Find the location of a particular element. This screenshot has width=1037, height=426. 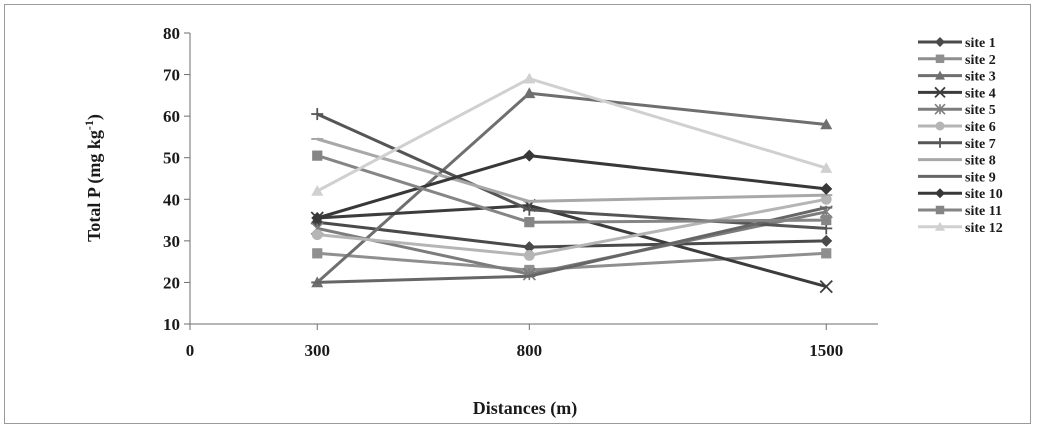

legend-label: site 11 is located at coordinates (983, 211).